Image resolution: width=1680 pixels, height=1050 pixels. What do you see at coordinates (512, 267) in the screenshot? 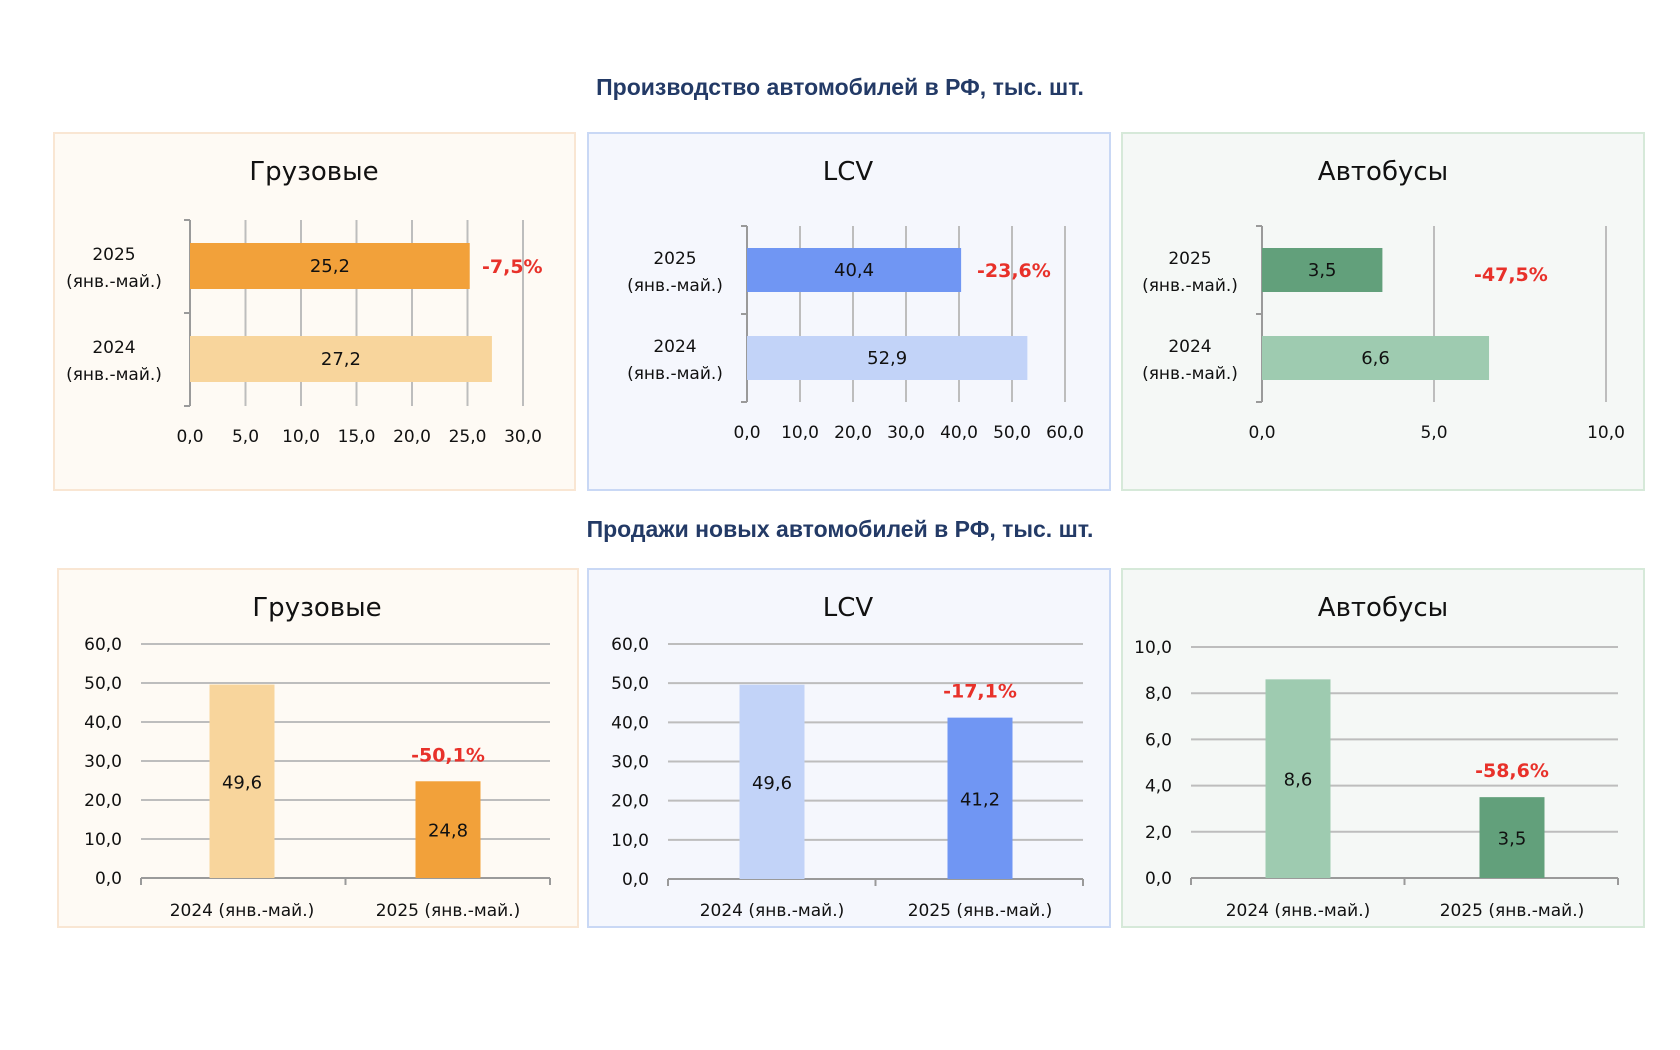
I see `change-percent-label: -7,5%` at bounding box center [512, 267].